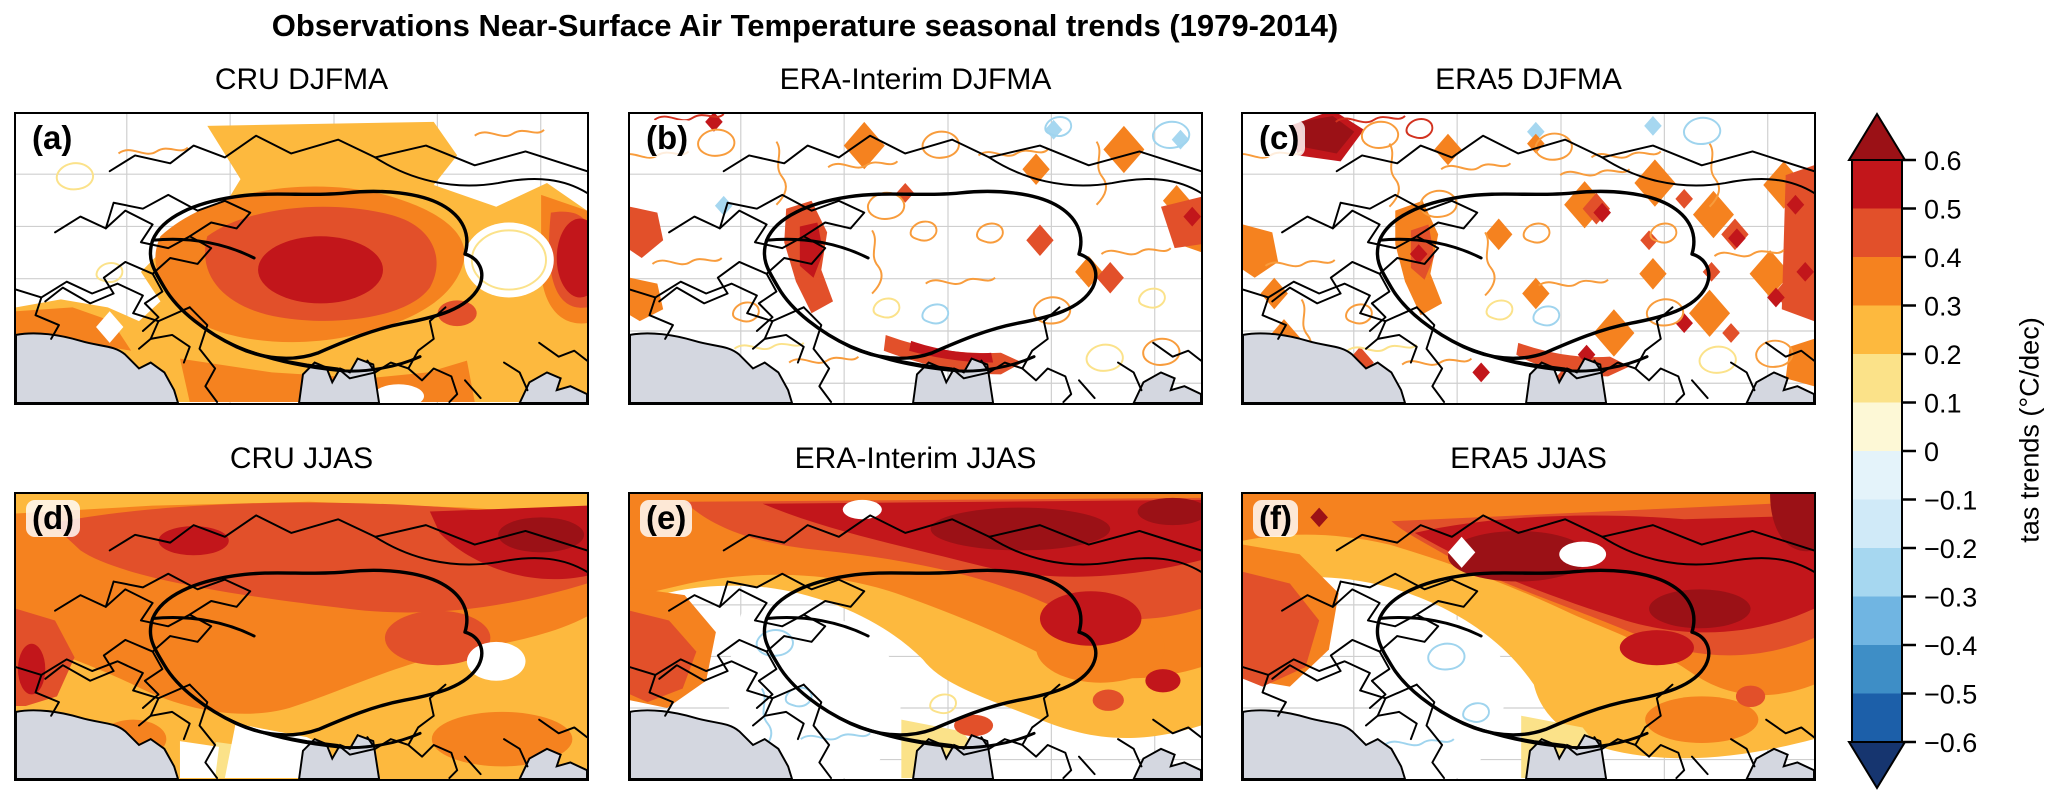  I want to click on colorbar-upper-arrow, so click(1877, 136).